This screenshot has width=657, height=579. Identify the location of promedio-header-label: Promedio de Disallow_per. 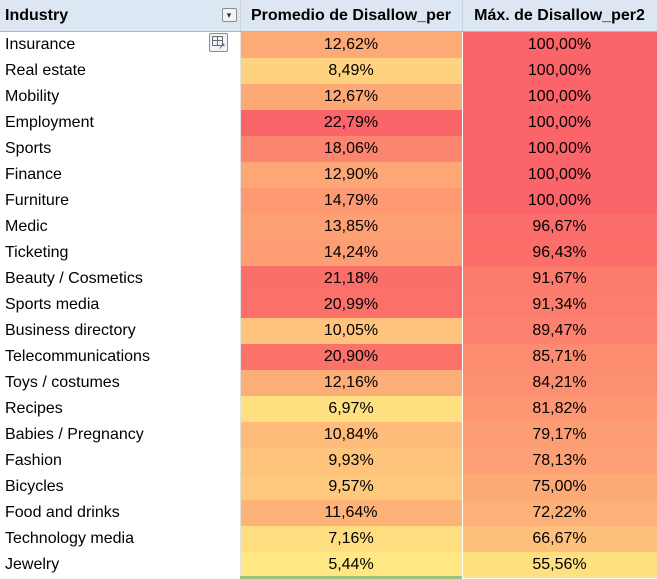
(351, 15).